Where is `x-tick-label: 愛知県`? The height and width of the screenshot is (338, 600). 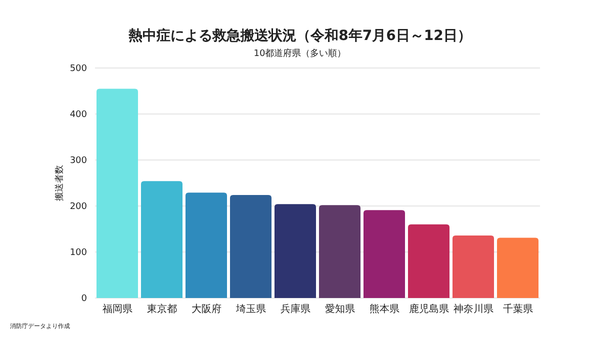
x-tick-label: 愛知県 is located at coordinates (339, 309).